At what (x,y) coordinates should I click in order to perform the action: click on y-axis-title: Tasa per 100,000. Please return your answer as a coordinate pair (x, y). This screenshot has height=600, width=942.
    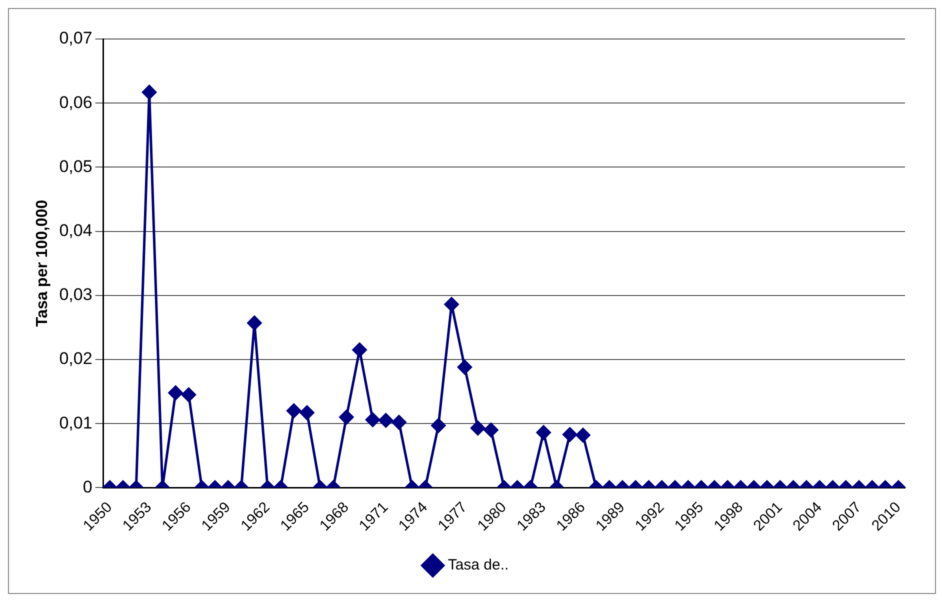
    Looking at the image, I should click on (43, 263).